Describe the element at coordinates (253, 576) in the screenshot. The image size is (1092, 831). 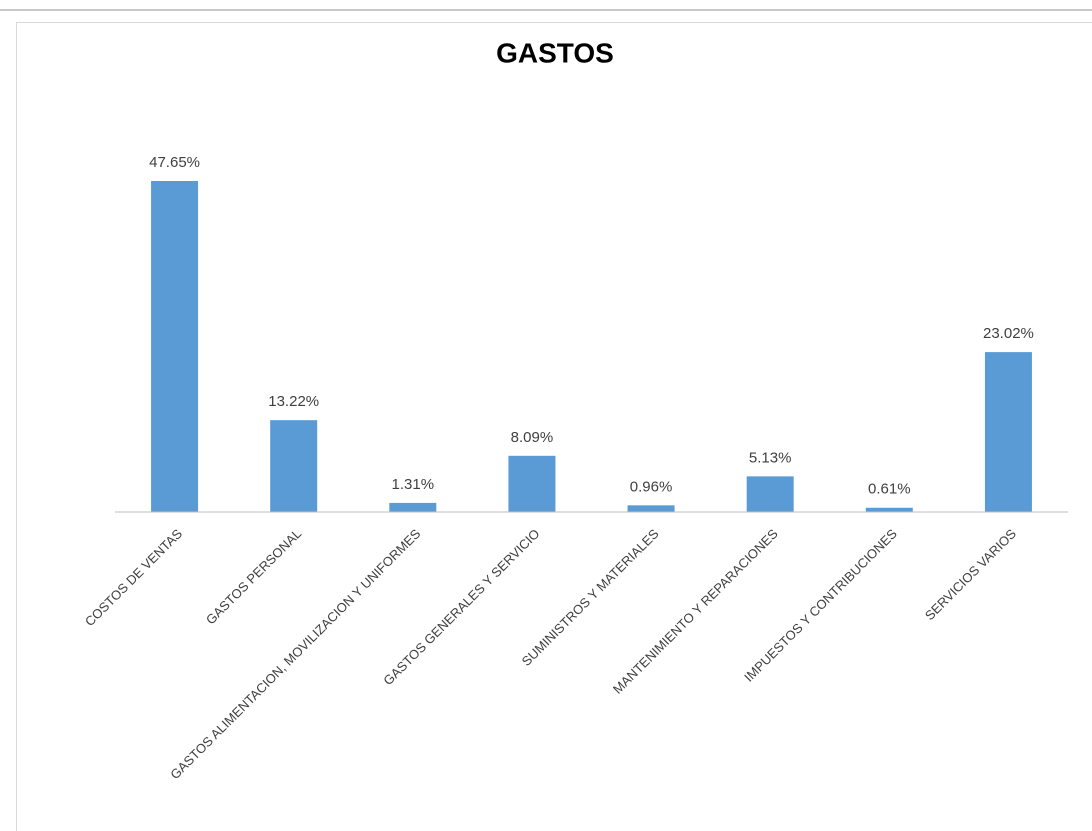
I see `x-tick-label: GASTOS PERSONAL` at that location.